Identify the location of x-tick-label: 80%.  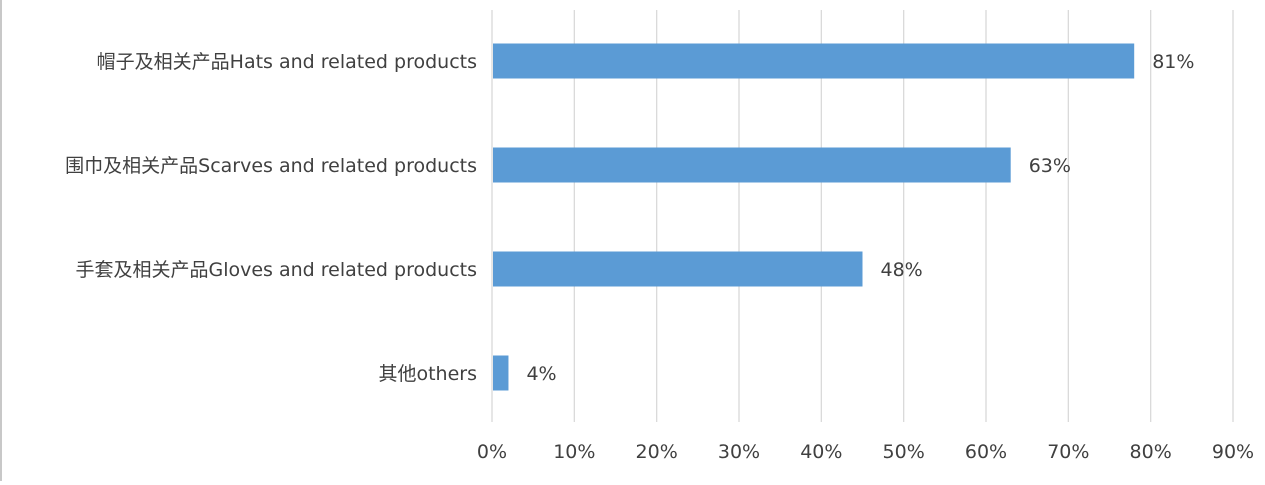
(1151, 452).